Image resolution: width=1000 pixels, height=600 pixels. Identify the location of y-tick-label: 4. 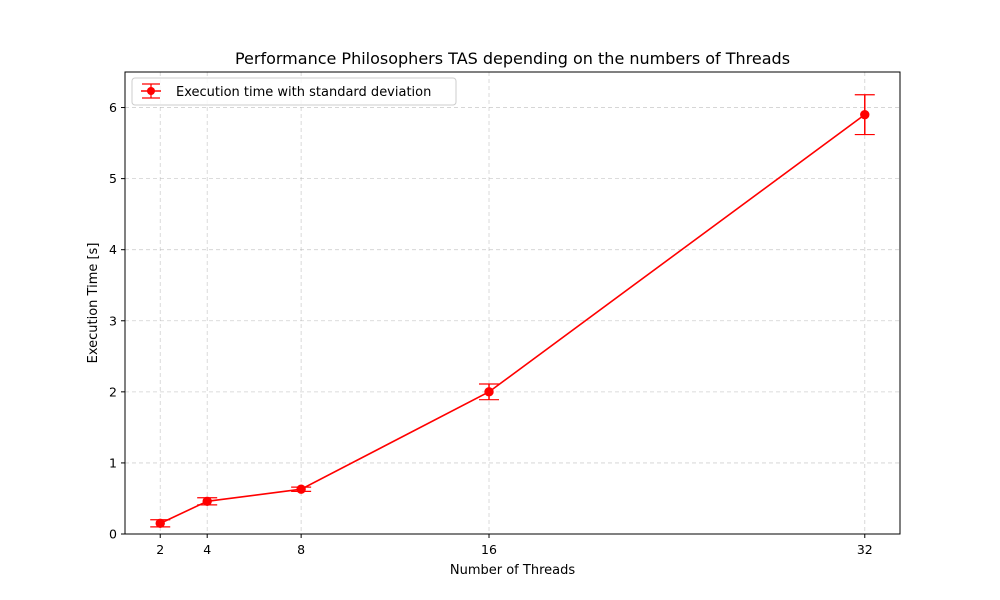
(113, 249).